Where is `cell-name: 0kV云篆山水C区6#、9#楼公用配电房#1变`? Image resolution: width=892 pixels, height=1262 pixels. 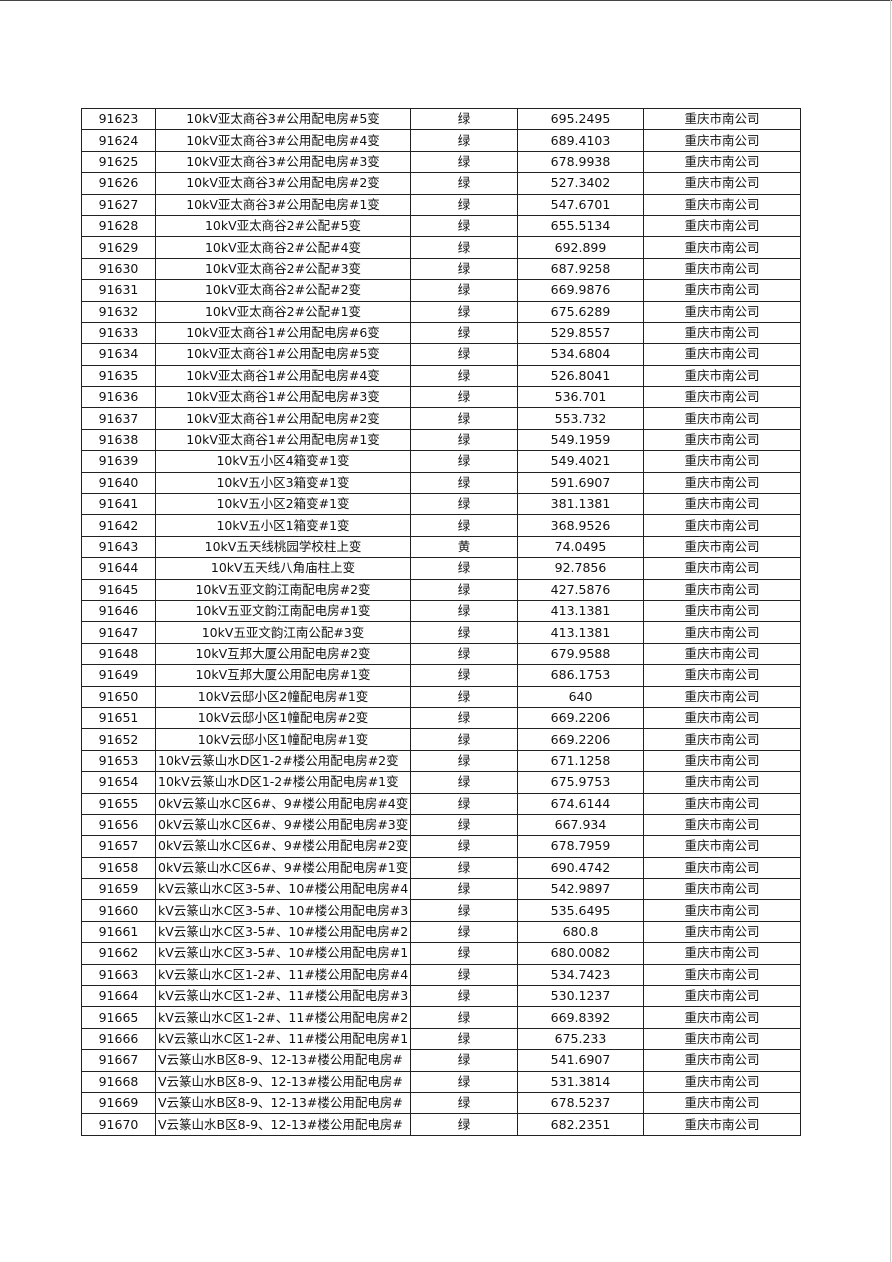
cell-name: 0kV云篆山水C区6#、9#楼公用配电房#1变 is located at coordinates (283, 868).